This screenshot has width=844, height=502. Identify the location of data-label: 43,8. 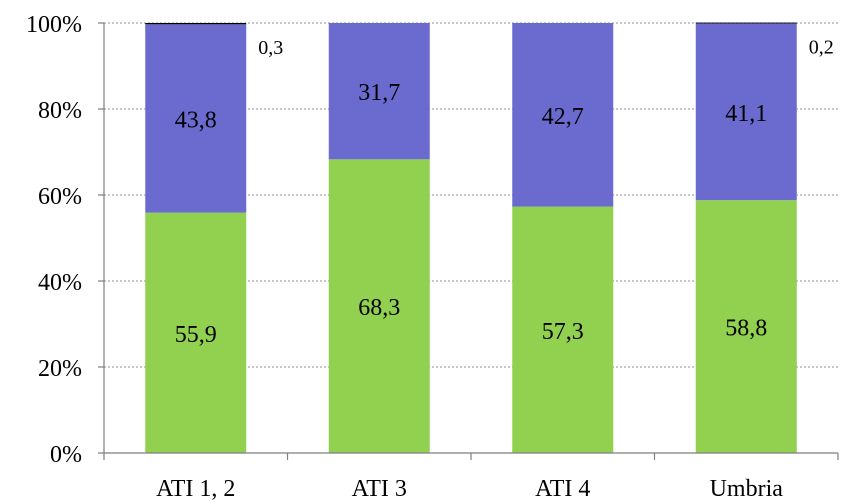
(196, 120).